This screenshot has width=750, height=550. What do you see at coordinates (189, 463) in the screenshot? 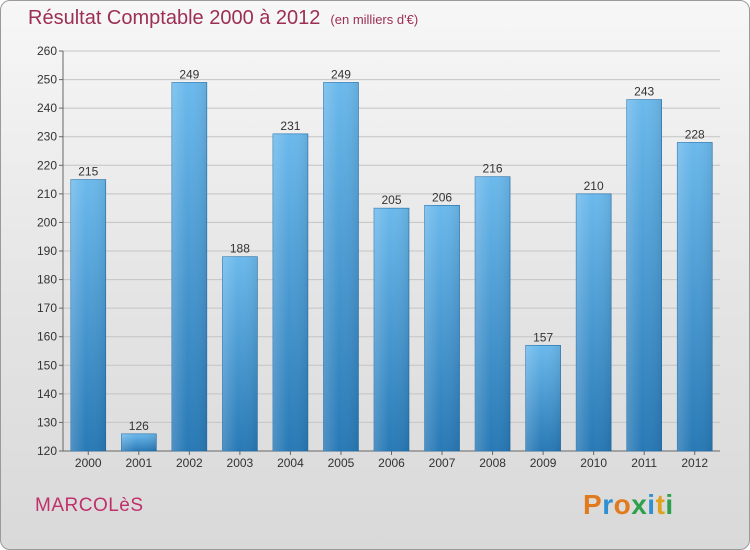
I see `x-tick-label: 2002` at bounding box center [189, 463].